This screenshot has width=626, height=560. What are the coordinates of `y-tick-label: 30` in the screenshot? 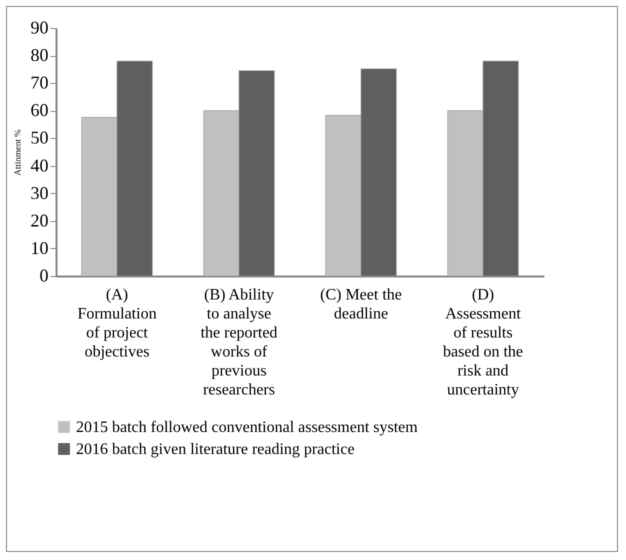 It's located at (39, 192).